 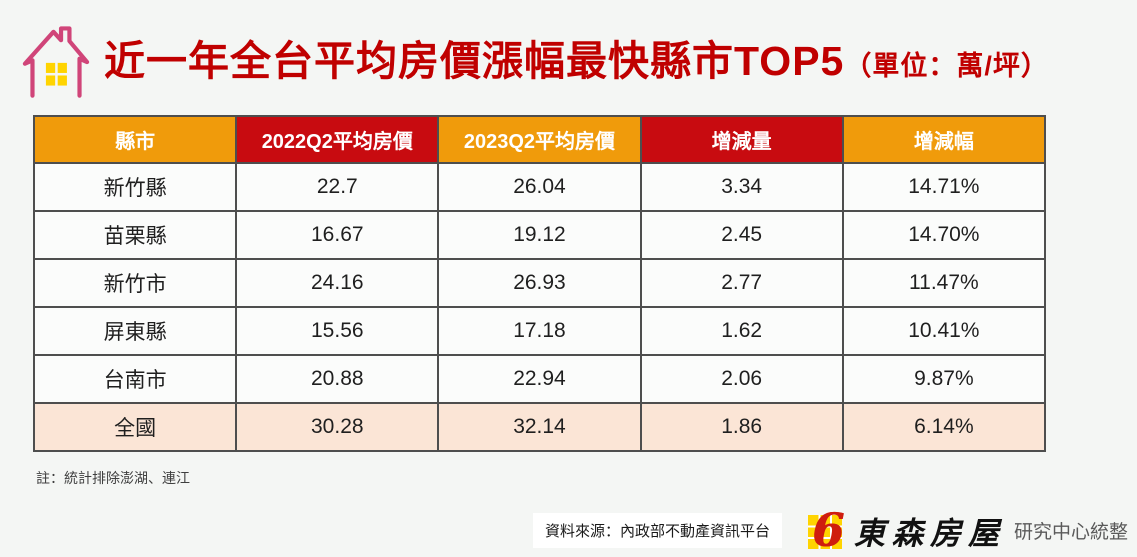 I want to click on brand-logo-icon: 6, so click(x=825, y=530).